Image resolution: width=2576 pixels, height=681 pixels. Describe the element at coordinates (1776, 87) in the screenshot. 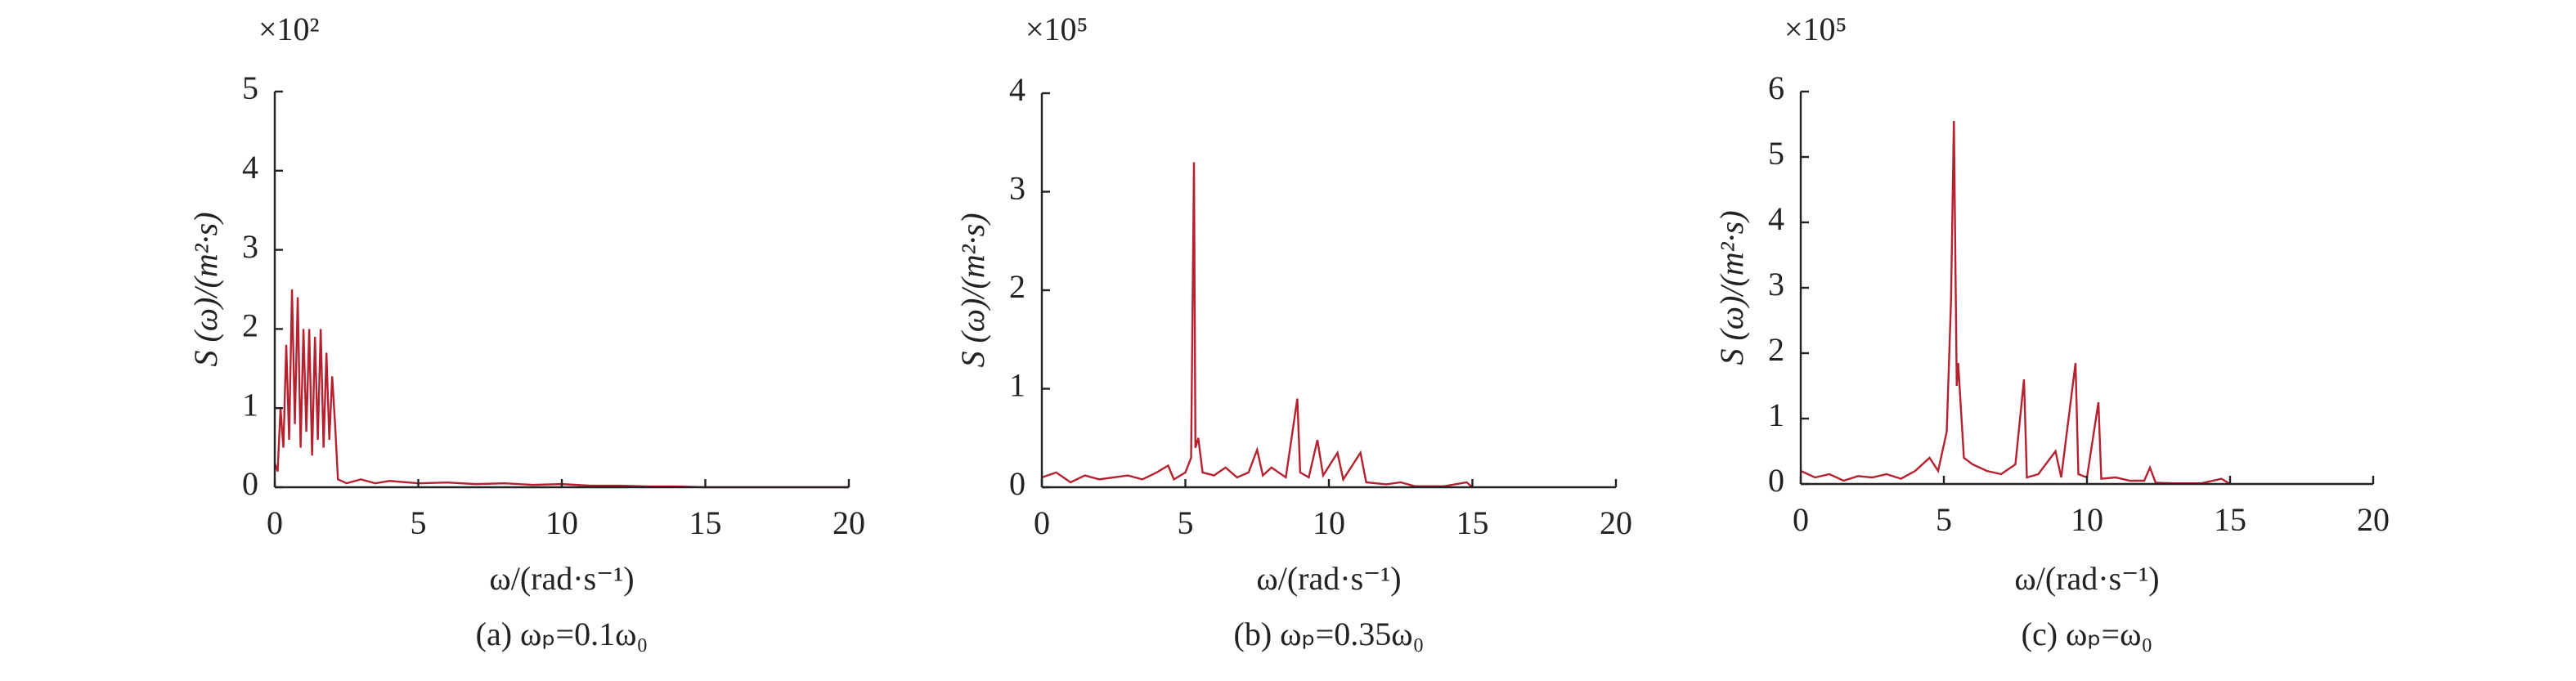

I see `y-tick-label: 6` at that location.